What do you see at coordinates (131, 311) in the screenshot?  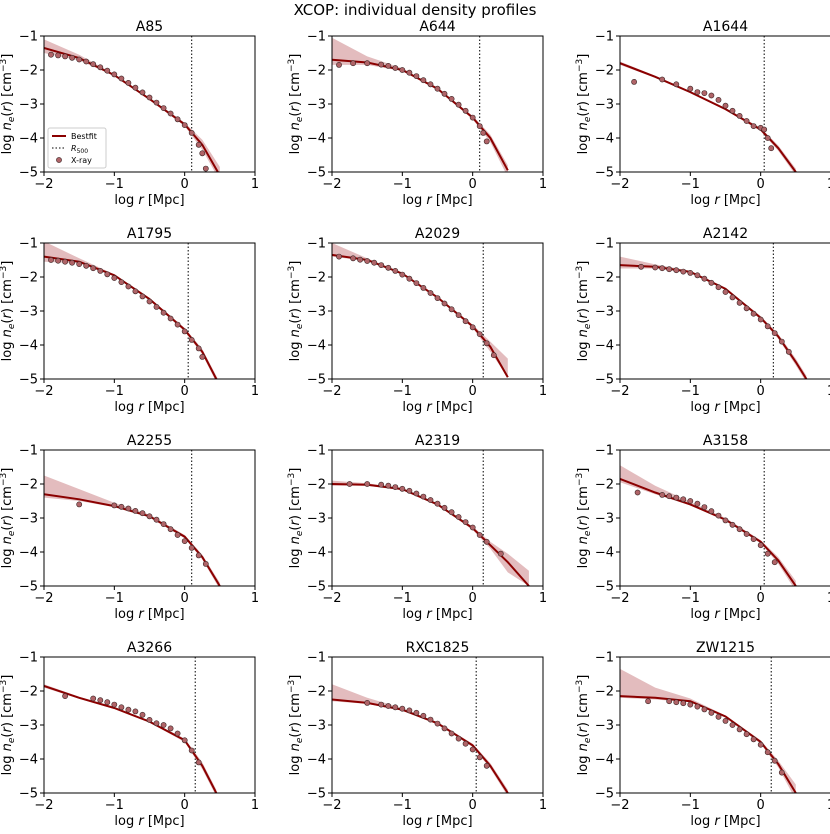 I see `plot-area` at bounding box center [131, 311].